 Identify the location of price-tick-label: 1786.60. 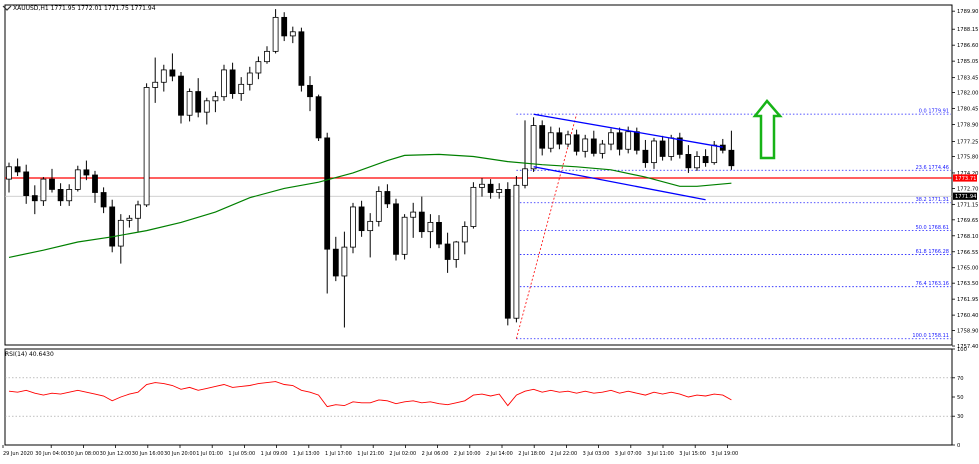
(967, 46).